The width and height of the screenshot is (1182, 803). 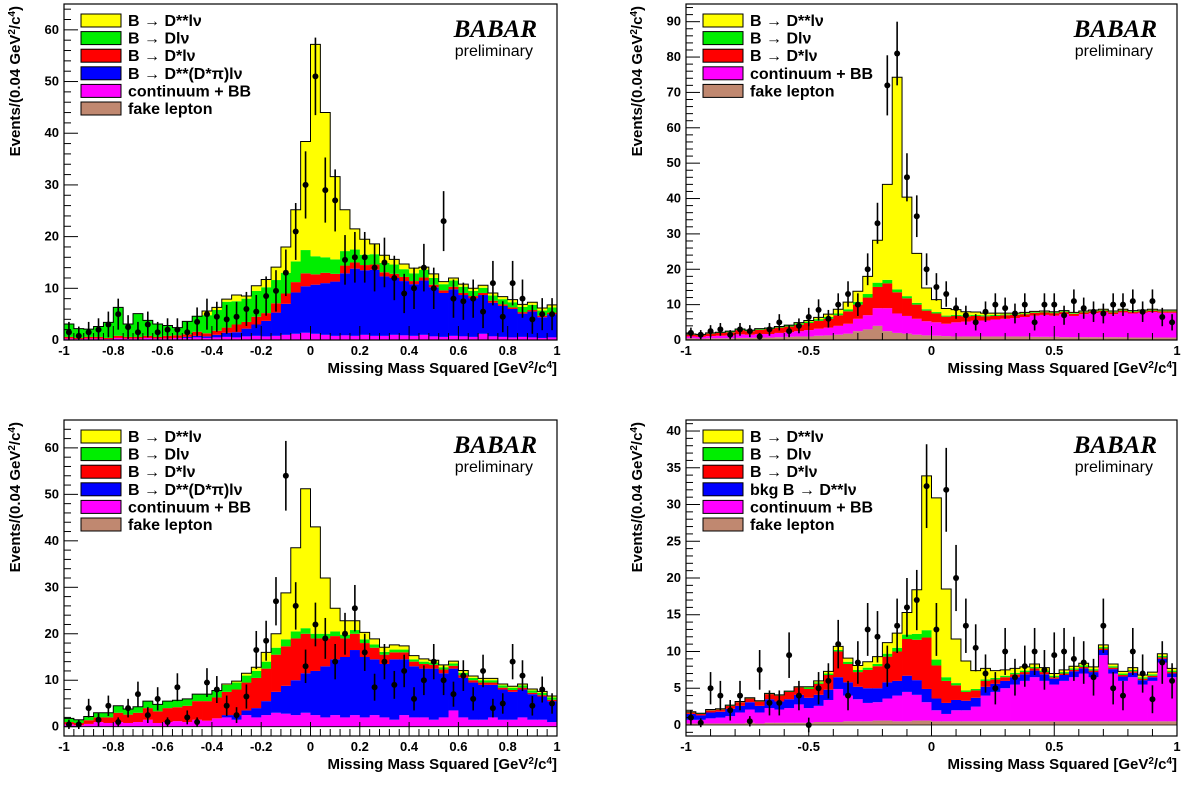 What do you see at coordinates (360, 746) in the screenshot?
I see `x-tick-label: 0.2` at bounding box center [360, 746].